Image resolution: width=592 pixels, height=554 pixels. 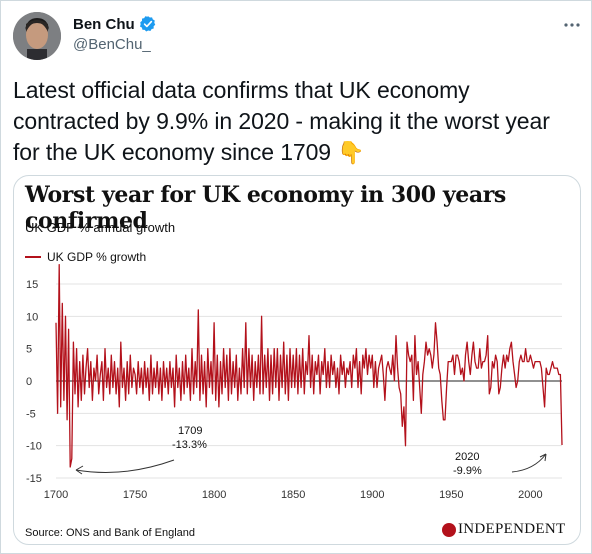 What do you see at coordinates (214, 495) in the screenshot?
I see `x-tick-label: 1800` at bounding box center [214, 495].